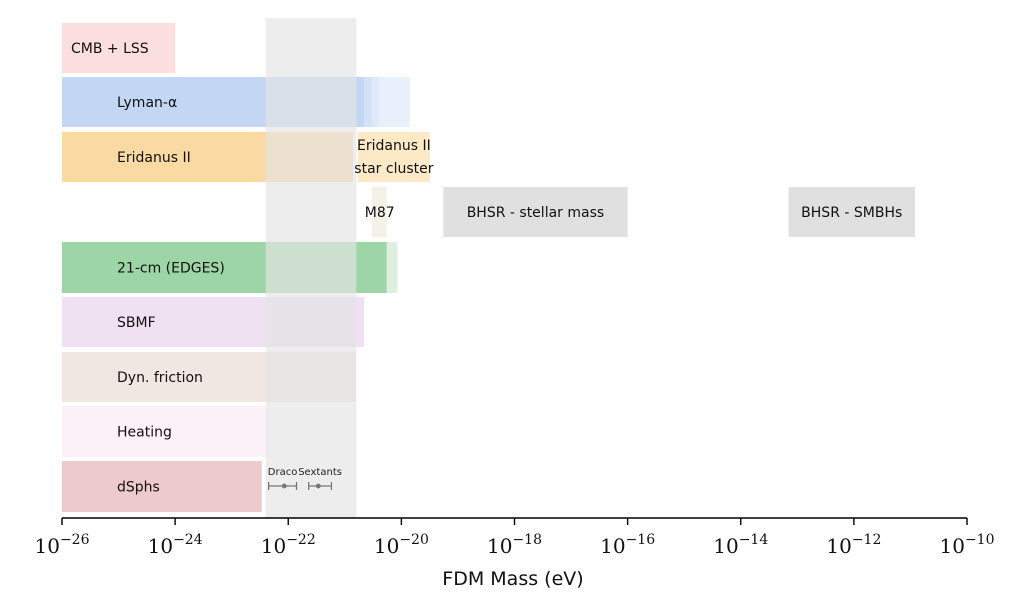 This screenshot has height=610, width=1019. I want to click on x-tick-label-base-4: 10, so click(499, 546).